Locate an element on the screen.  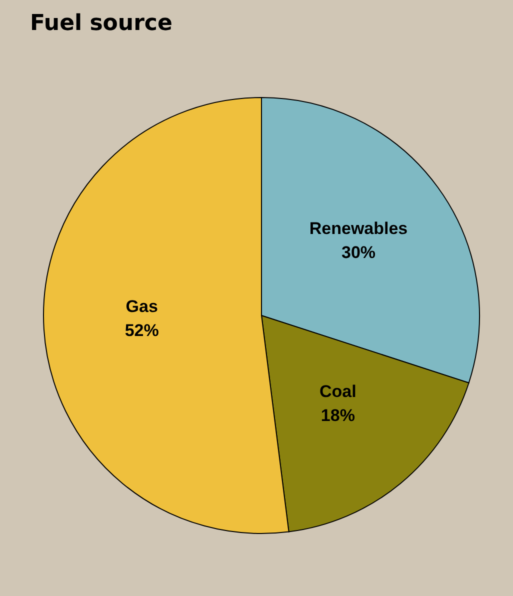
slice-label: Renewables is located at coordinates (358, 228).